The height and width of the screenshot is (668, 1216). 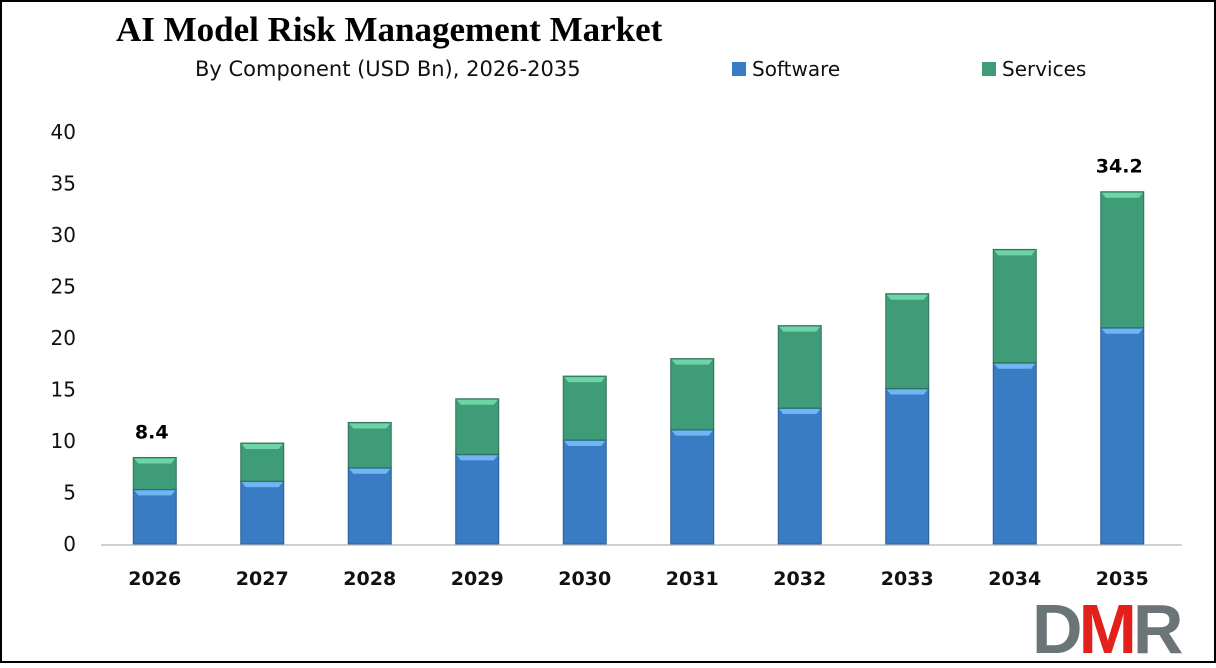 What do you see at coordinates (69, 493) in the screenshot?
I see `y-tick-label: 5` at bounding box center [69, 493].